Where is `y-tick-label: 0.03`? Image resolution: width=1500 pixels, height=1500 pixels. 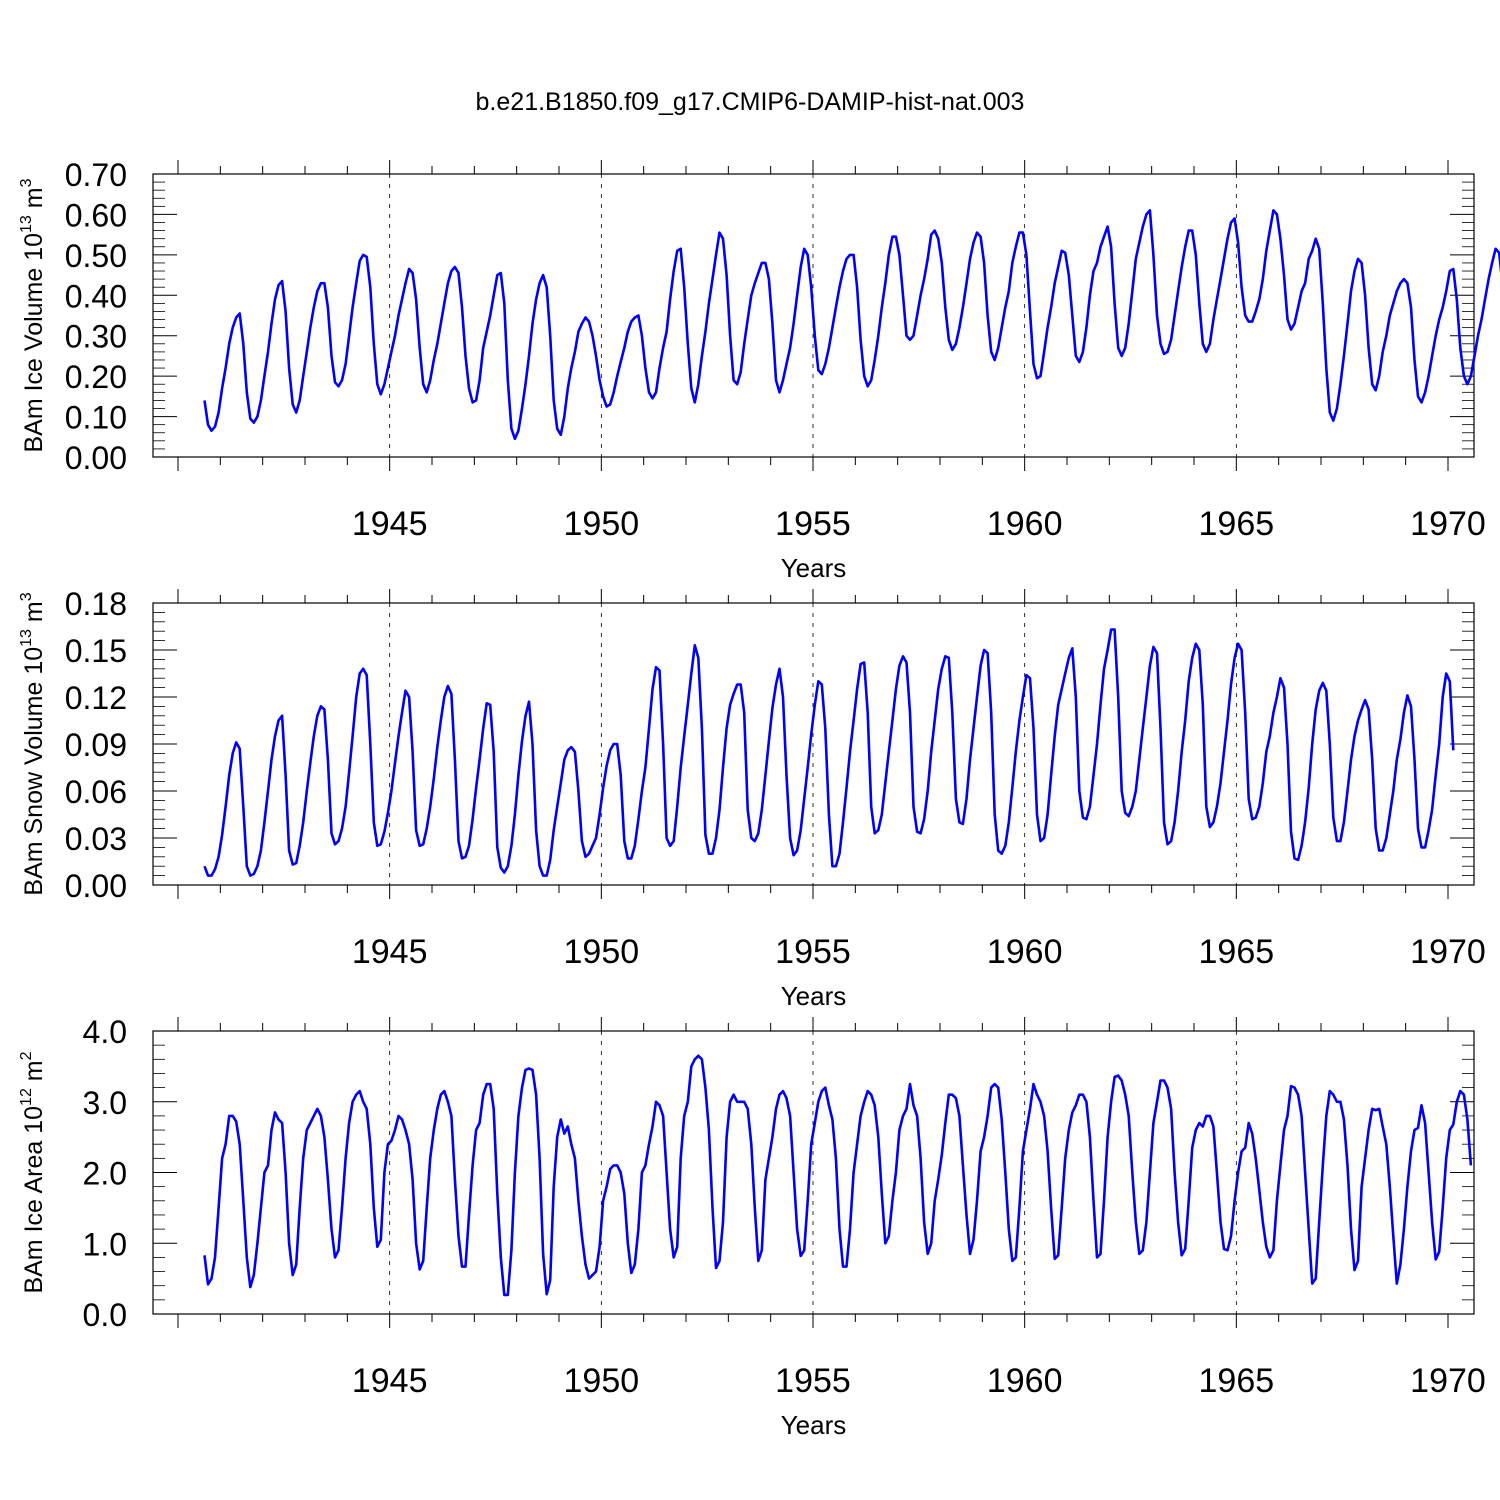 y-tick-label: 0.03 is located at coordinates (96, 839).